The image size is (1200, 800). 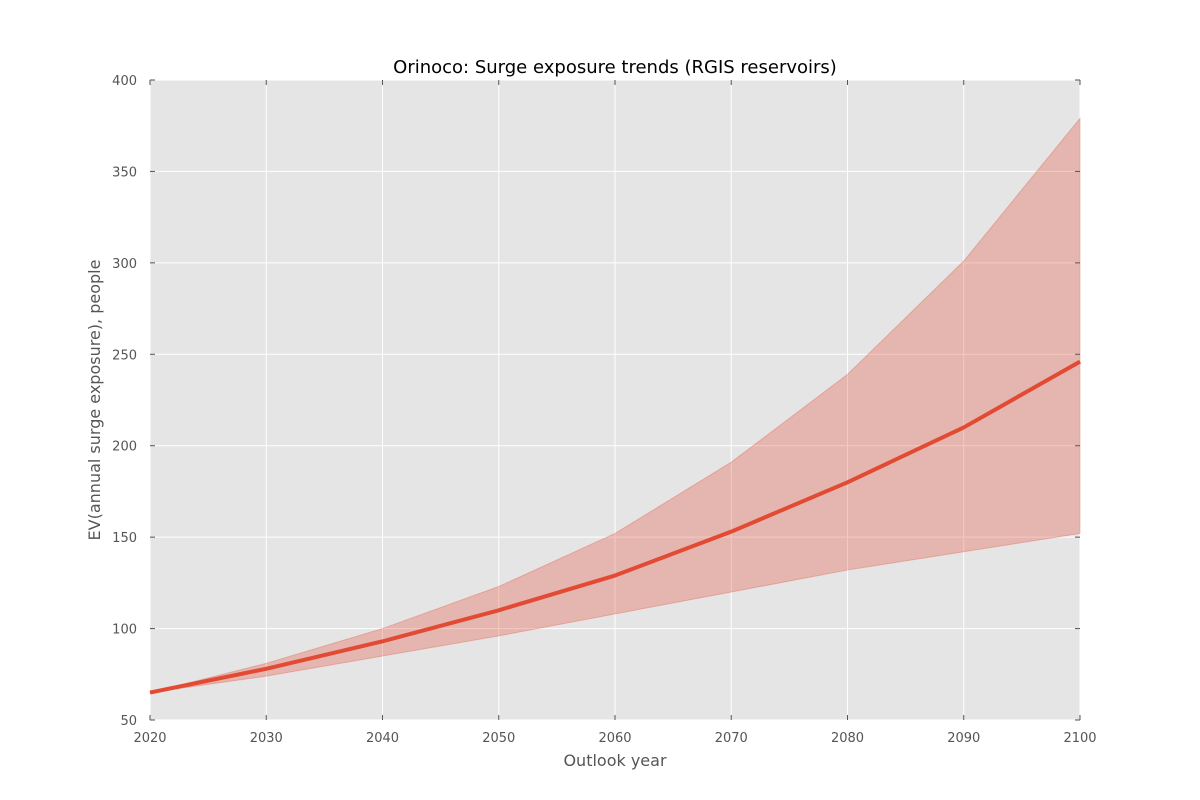 What do you see at coordinates (614, 738) in the screenshot?
I see `x-tick-label: 2060` at bounding box center [614, 738].